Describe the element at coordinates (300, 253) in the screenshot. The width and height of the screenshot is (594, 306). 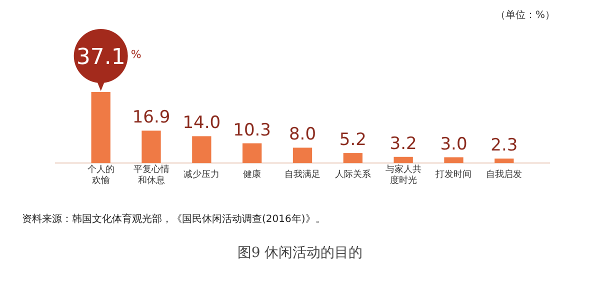
I see `text: 图9 休闲活动的目的` at that location.